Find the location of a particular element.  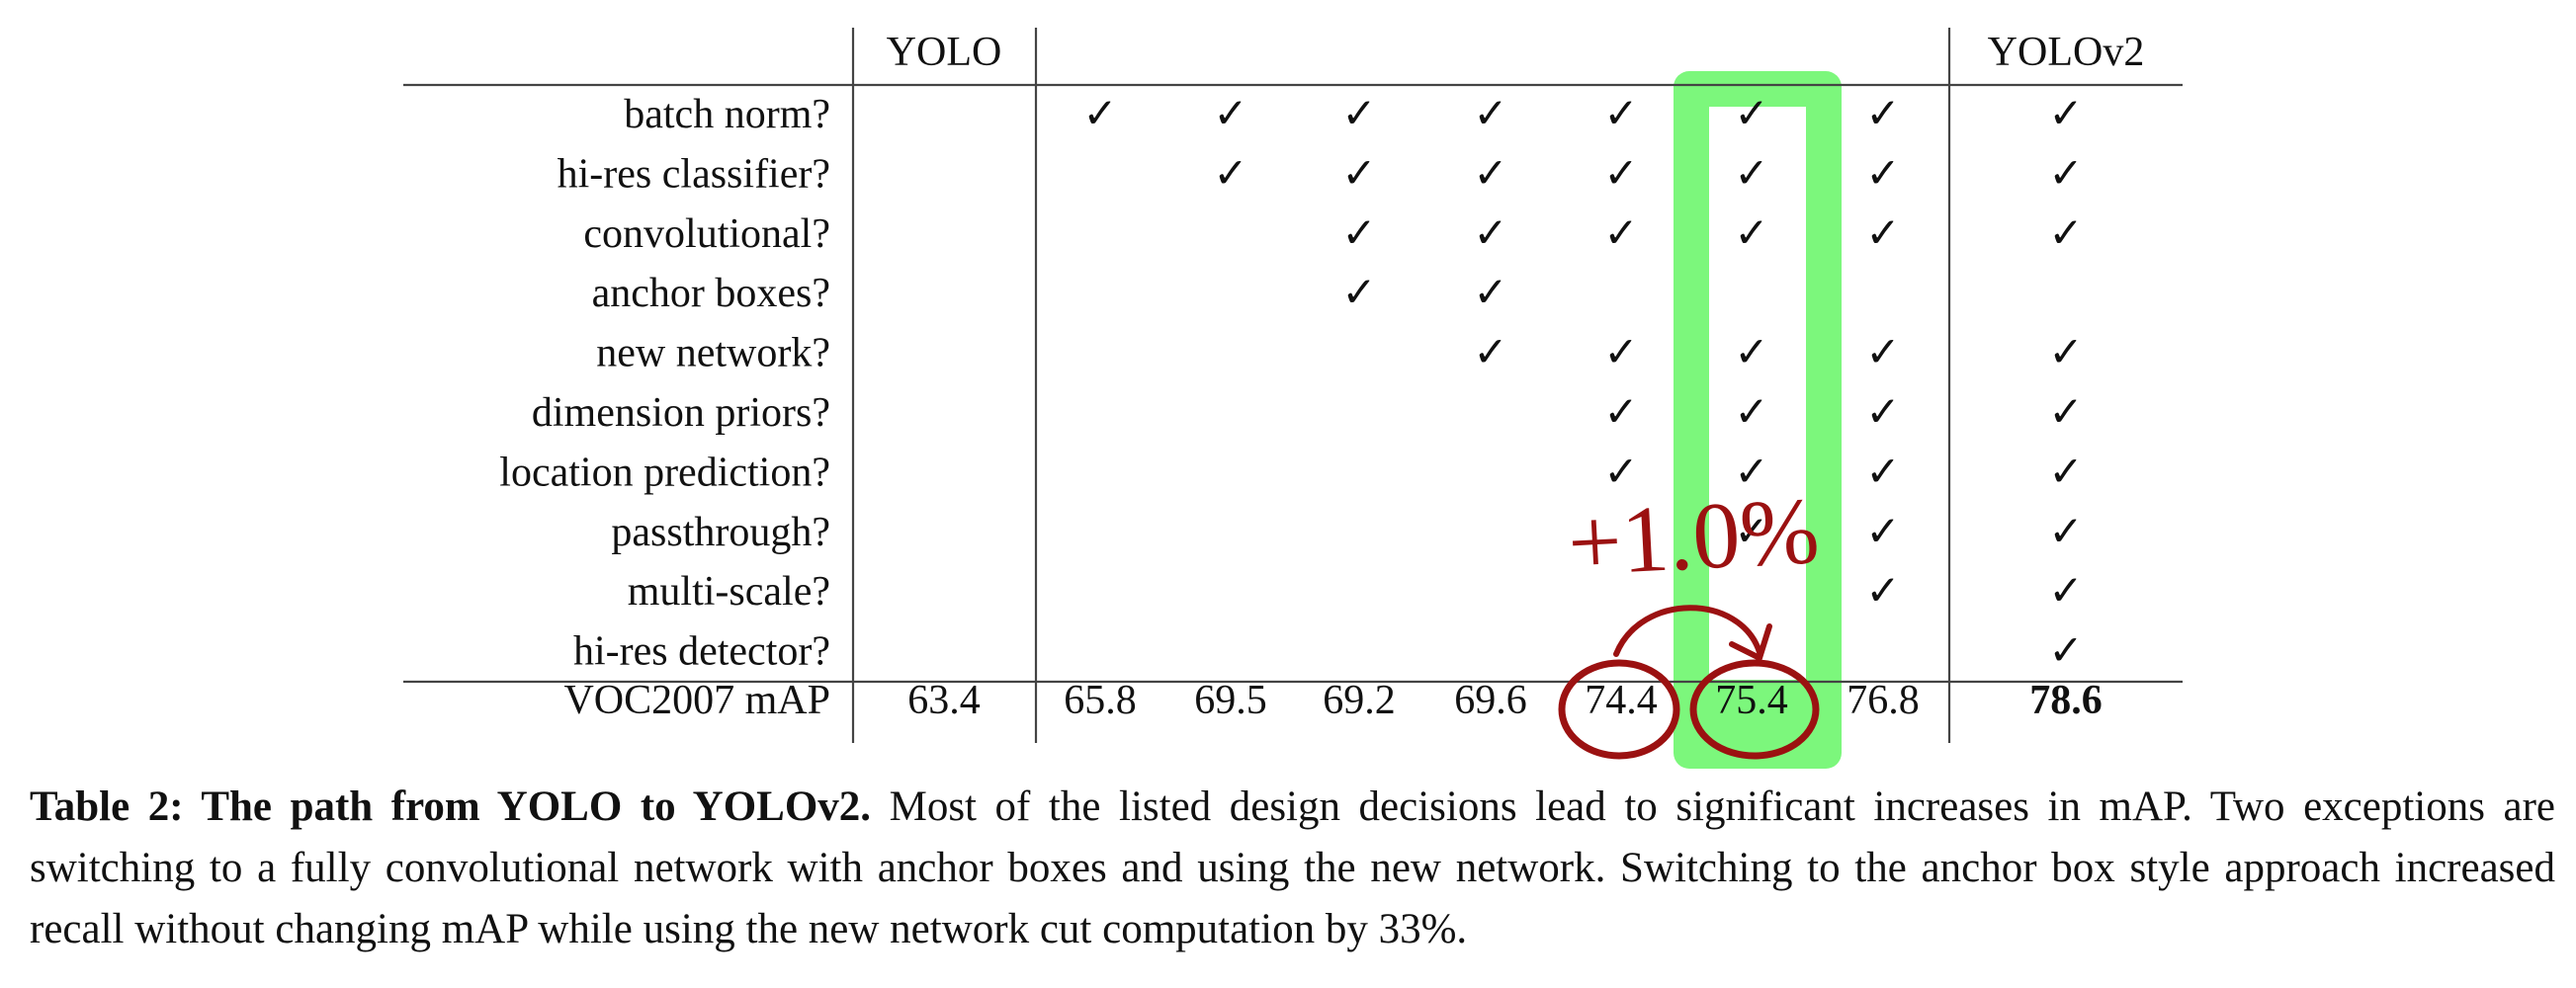

header-yolov2: YOLOv2 is located at coordinates (2066, 52).